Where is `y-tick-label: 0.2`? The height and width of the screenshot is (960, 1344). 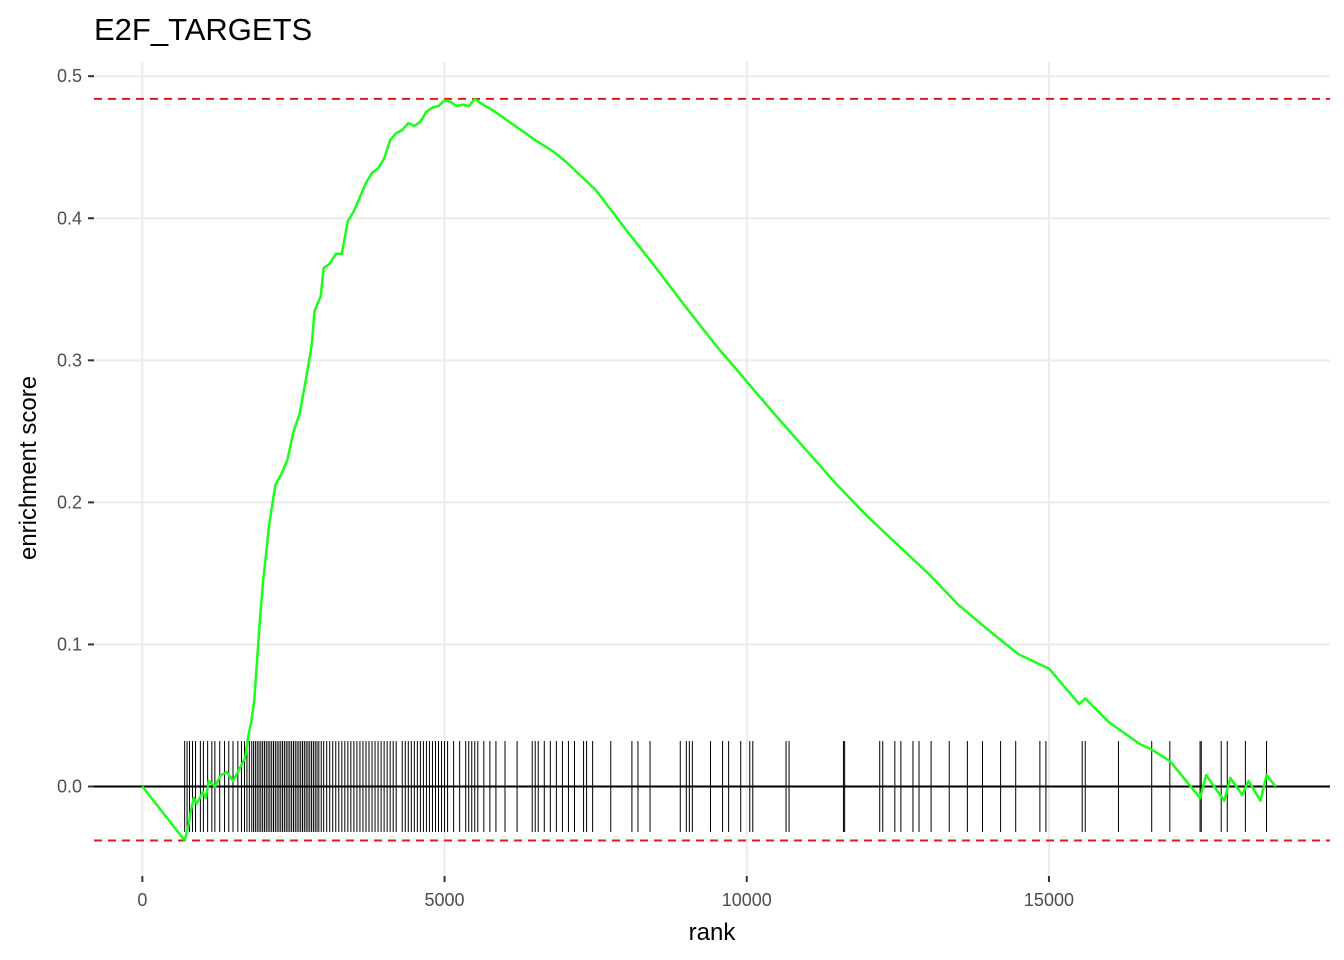
y-tick-label: 0.2 is located at coordinates (69, 502).